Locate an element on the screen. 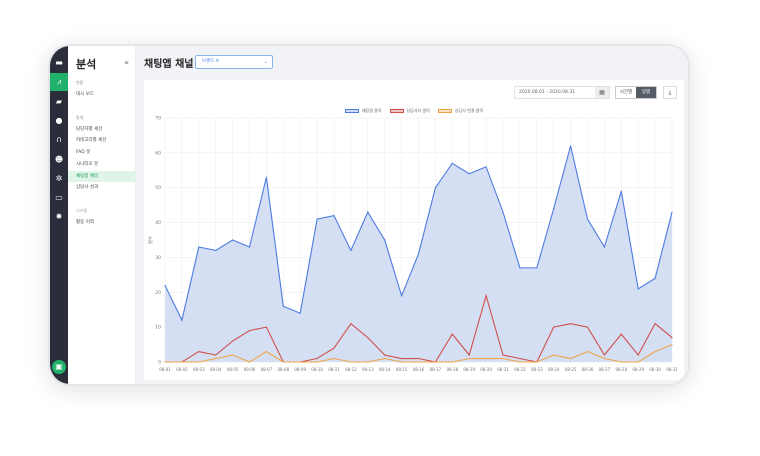 The width and height of the screenshot is (760, 456). chat-icon: ▬ is located at coordinates (59, 62).